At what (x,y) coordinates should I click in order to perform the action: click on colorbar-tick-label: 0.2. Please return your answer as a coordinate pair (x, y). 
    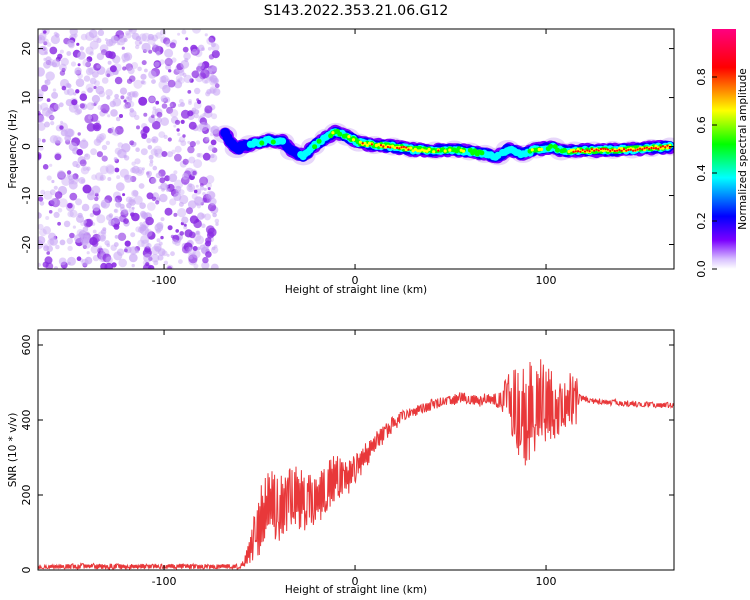
    Looking at the image, I should click on (701, 221).